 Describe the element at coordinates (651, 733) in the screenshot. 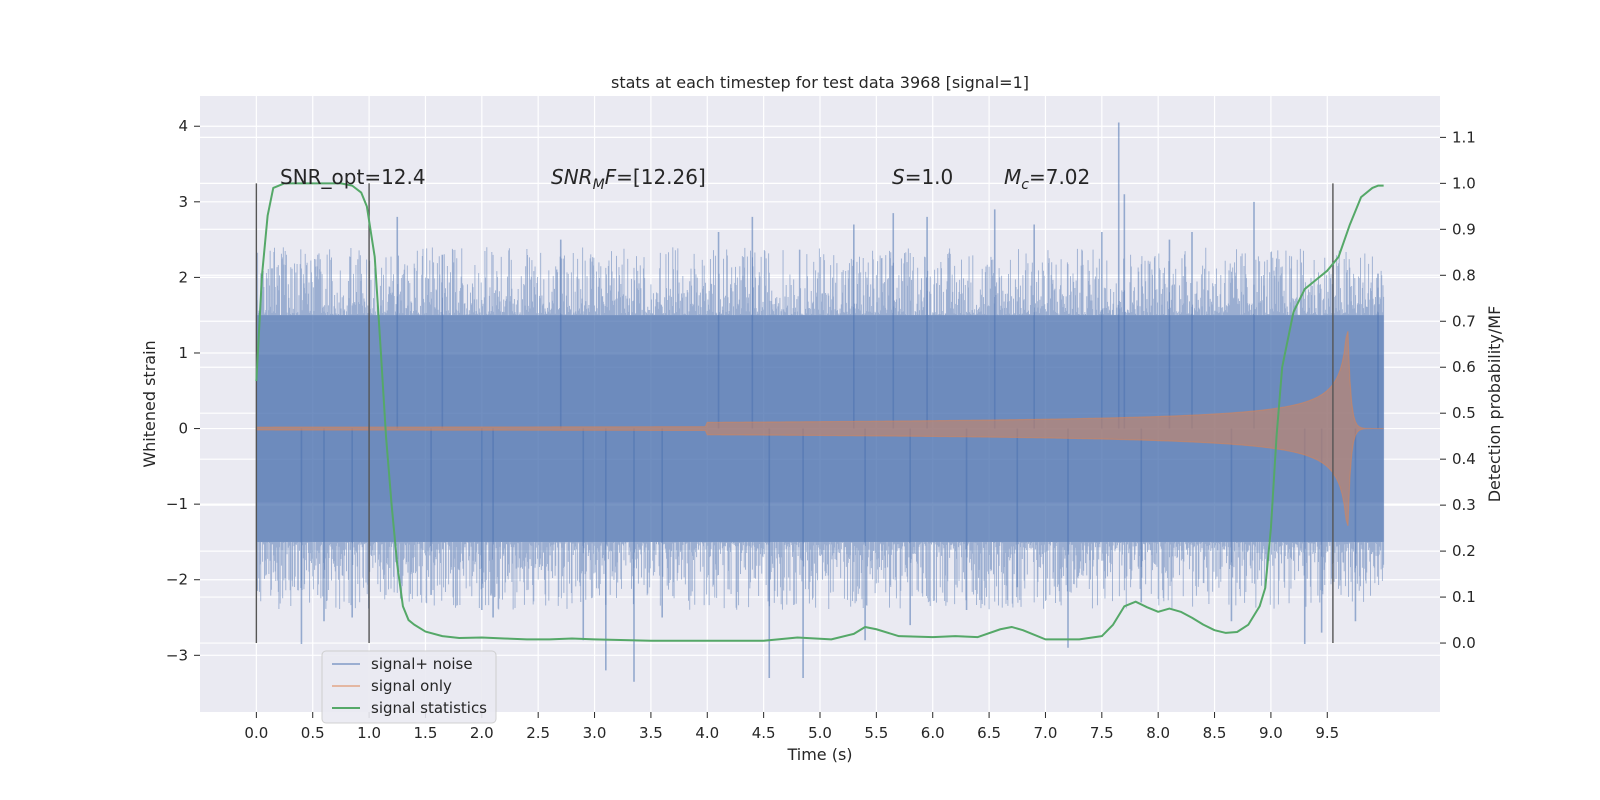

I see `x-tick-label: 3.5` at that location.